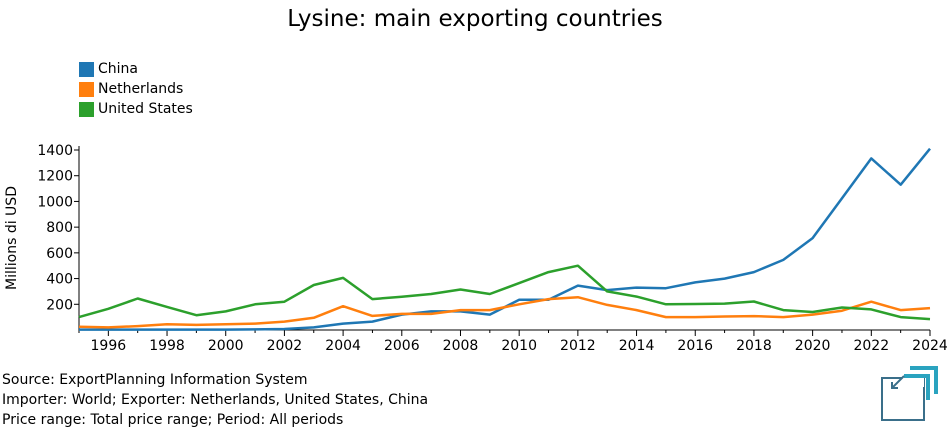  I want to click on x-tick-label: 2004, so click(343, 346).